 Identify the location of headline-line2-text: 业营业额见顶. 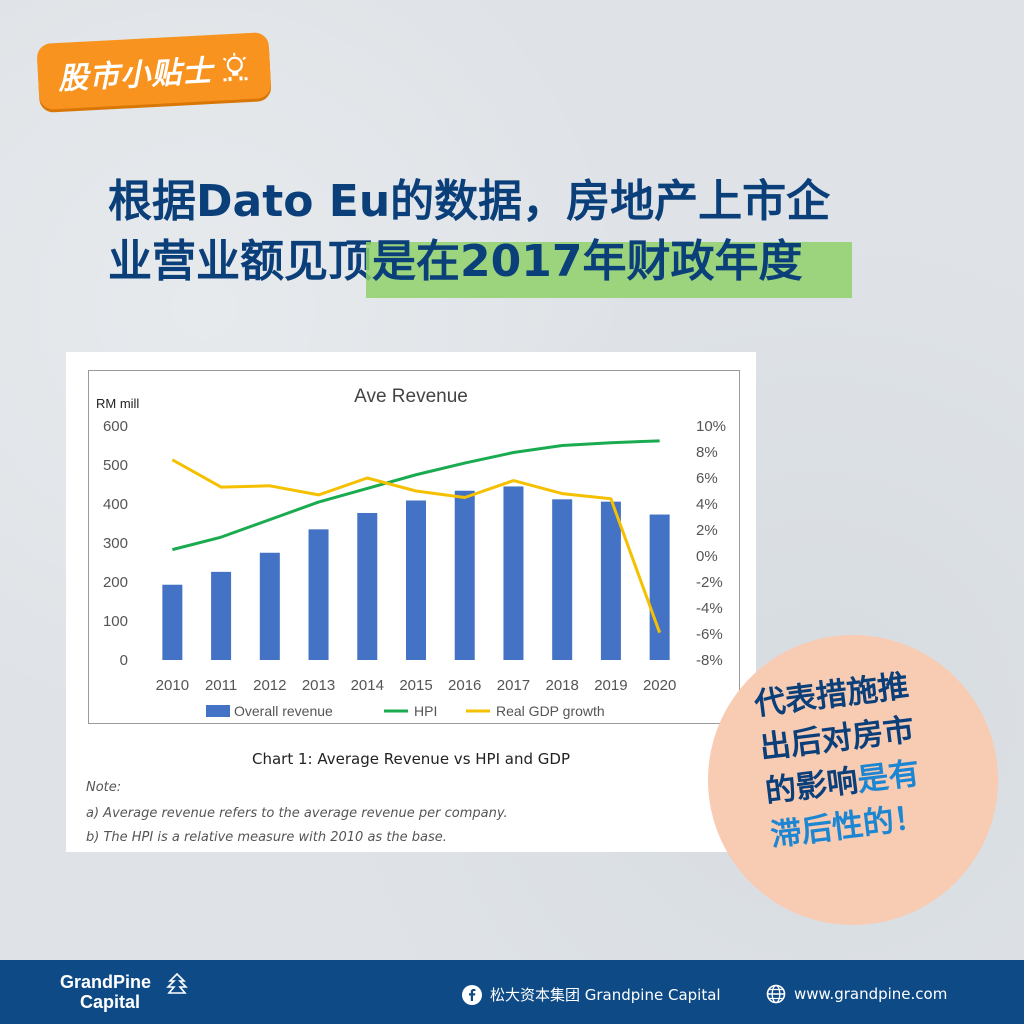
(240, 261).